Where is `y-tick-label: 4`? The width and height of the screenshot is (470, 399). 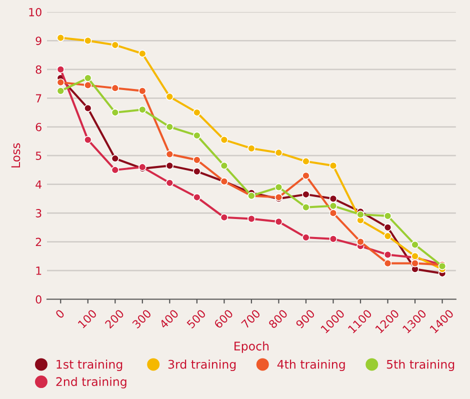 y-tick-label: 4 is located at coordinates (39, 184).